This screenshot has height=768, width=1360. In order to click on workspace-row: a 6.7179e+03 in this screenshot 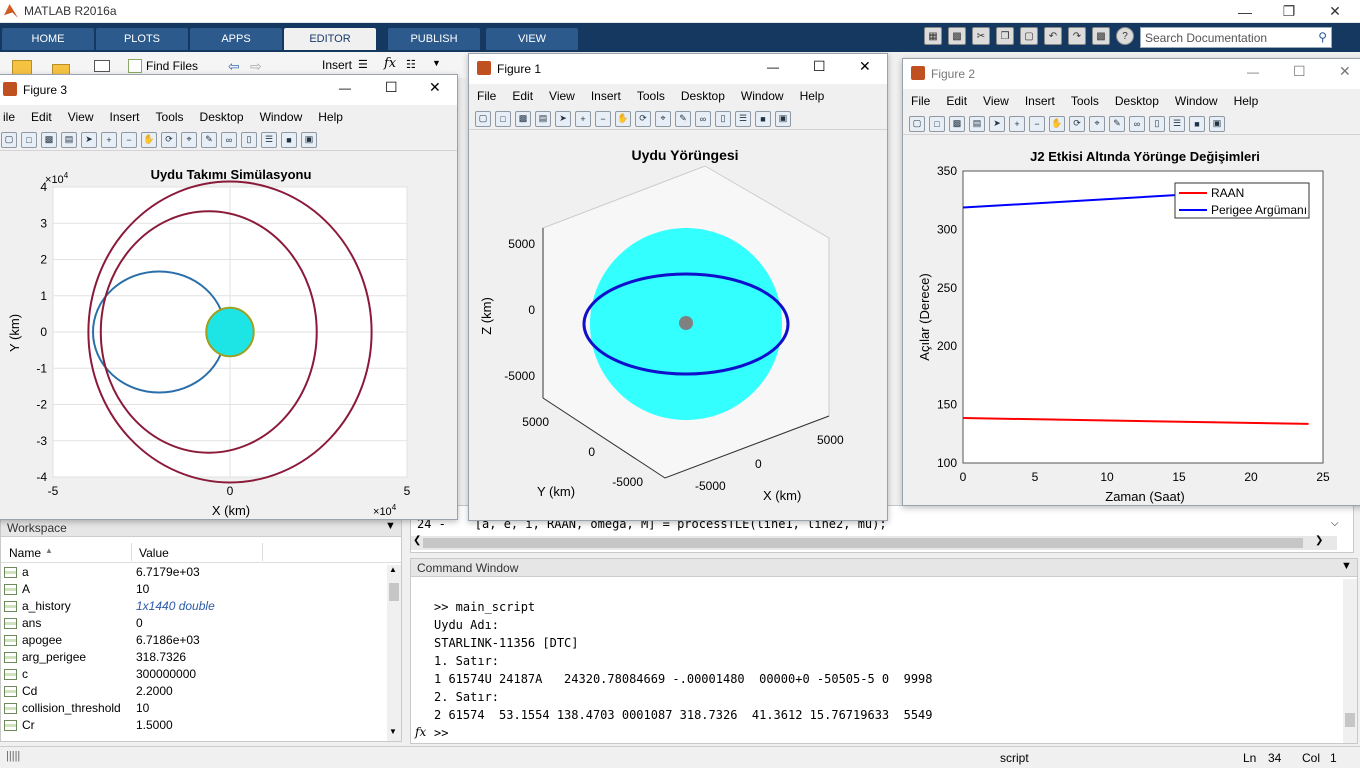, I will do `click(192, 572)`.